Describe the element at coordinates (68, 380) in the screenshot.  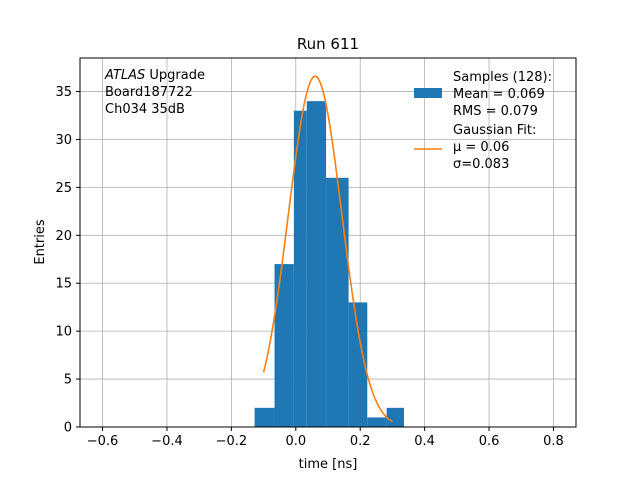
I see `y-tick-label: 5` at that location.